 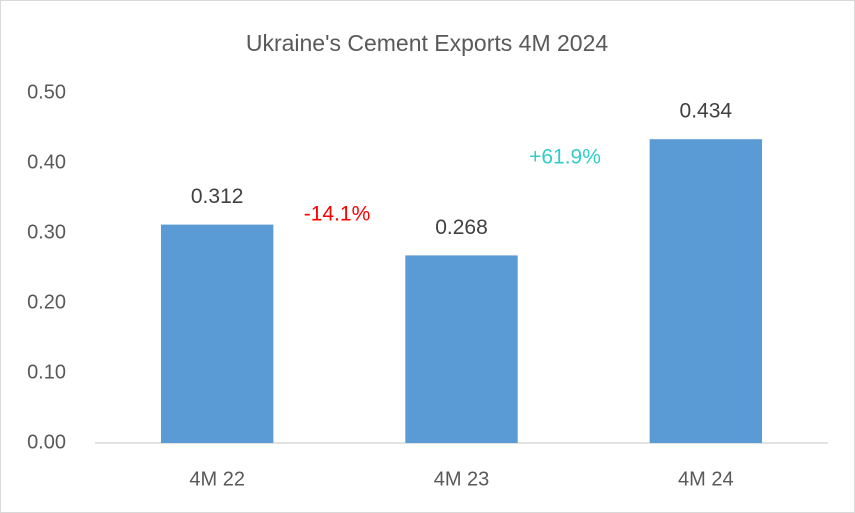 I want to click on y-tick-label: 0.20, so click(x=46, y=302).